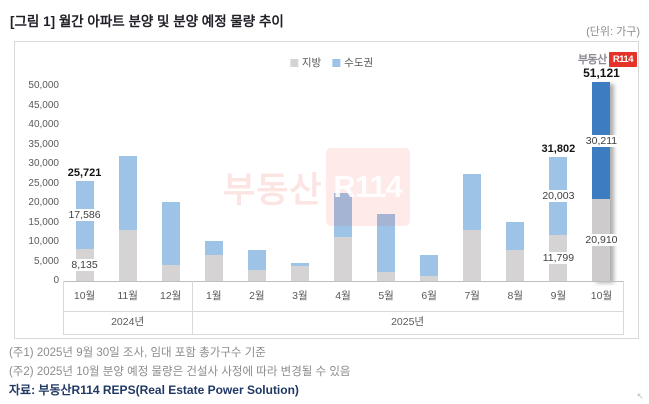 Image resolution: width=649 pixels, height=404 pixels. What do you see at coordinates (472, 296) in the screenshot?
I see `x-axis-month-label: 7월` at bounding box center [472, 296].